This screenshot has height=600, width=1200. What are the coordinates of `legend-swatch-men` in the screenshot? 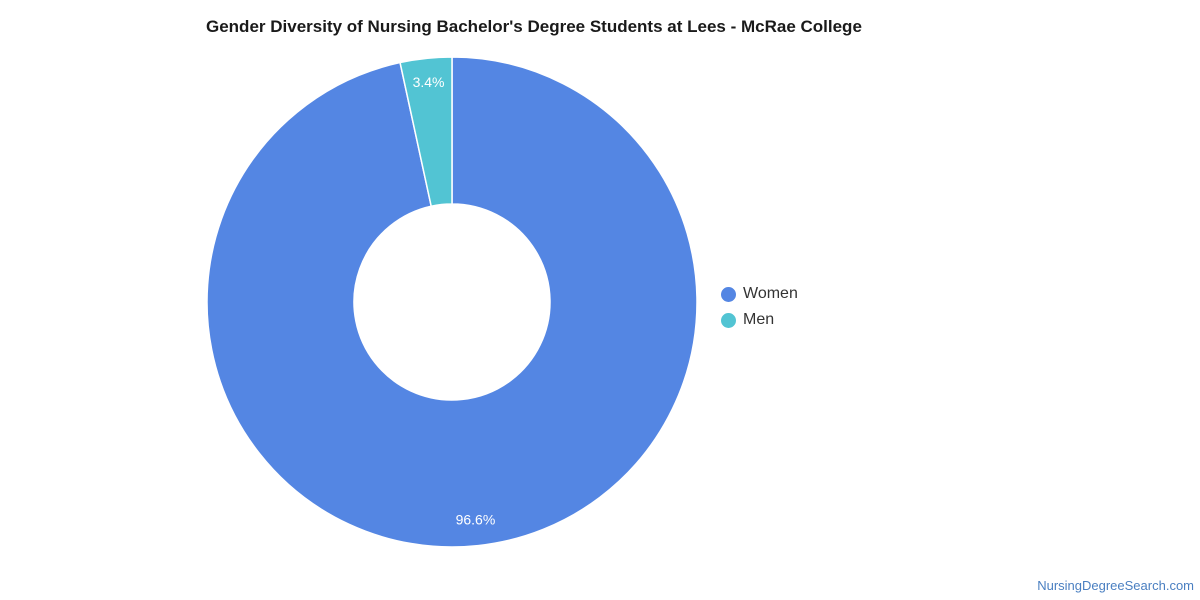 It's located at (728, 320).